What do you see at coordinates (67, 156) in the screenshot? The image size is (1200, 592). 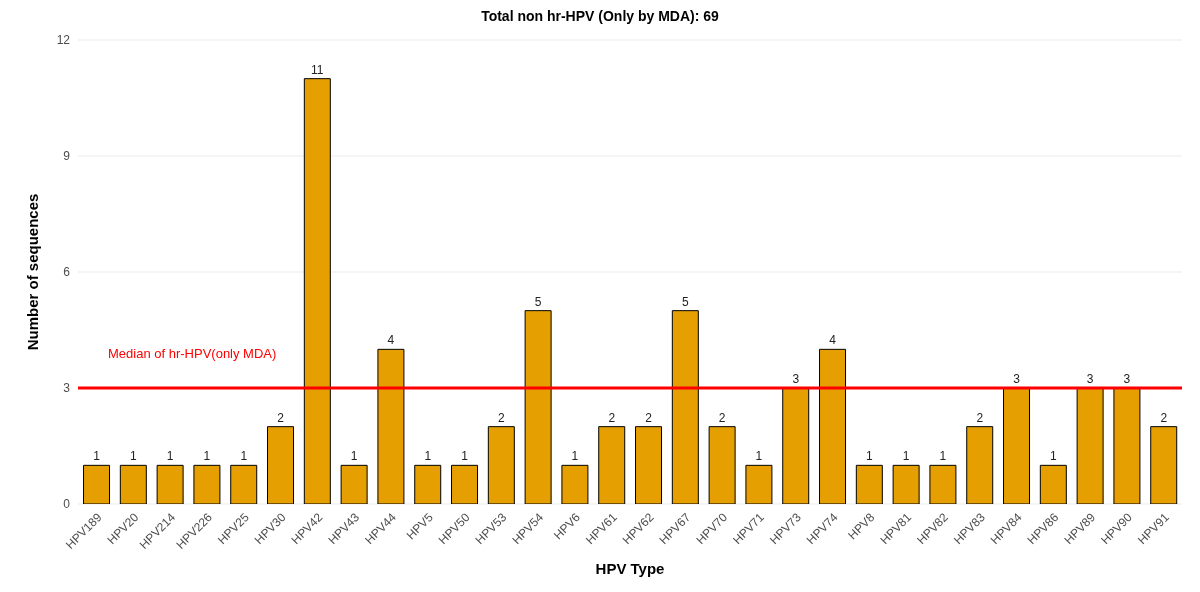 I see `y-tick-label: 9` at bounding box center [67, 156].